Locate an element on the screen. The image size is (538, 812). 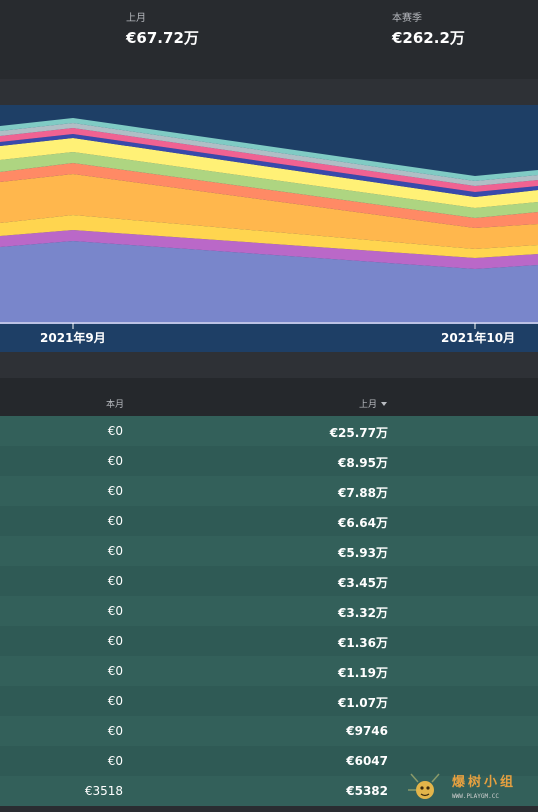
watermark-text: 爆树小组 is located at coordinates (484, 782).